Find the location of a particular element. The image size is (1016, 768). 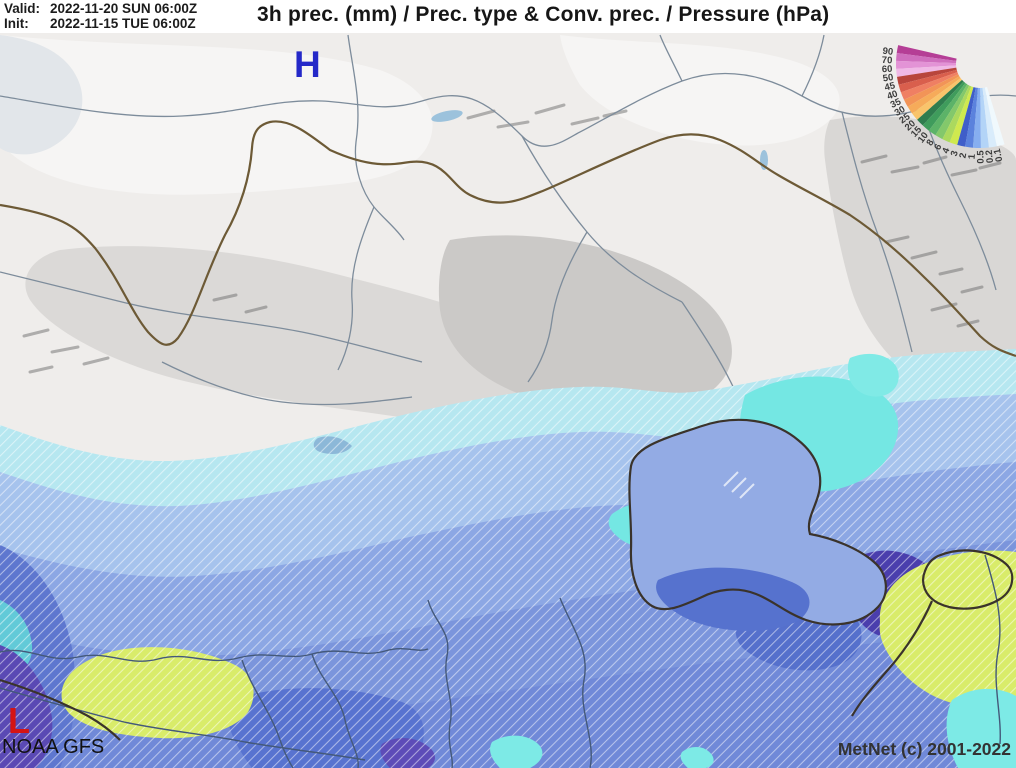

init-value: 2022-11-15 TUE 06:00Z is located at coordinates (123, 23).